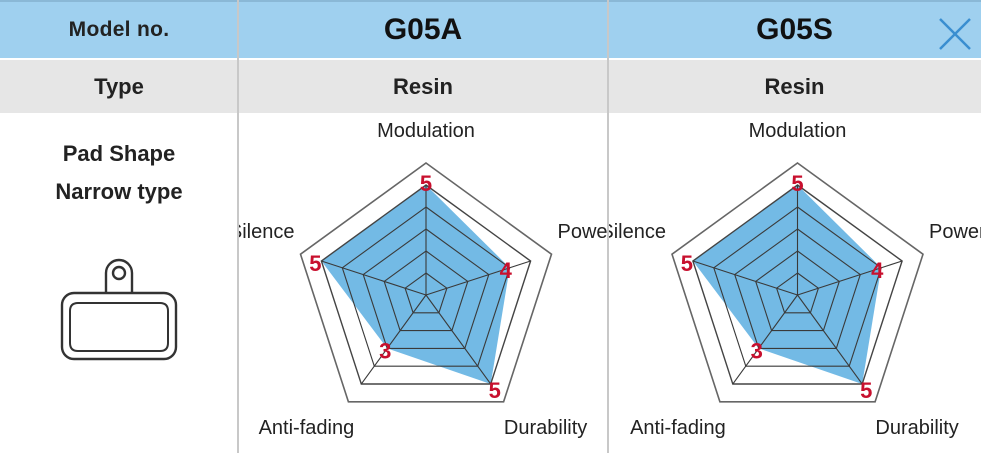 The width and height of the screenshot is (981, 453). I want to click on close-icon, so click(955, 34).